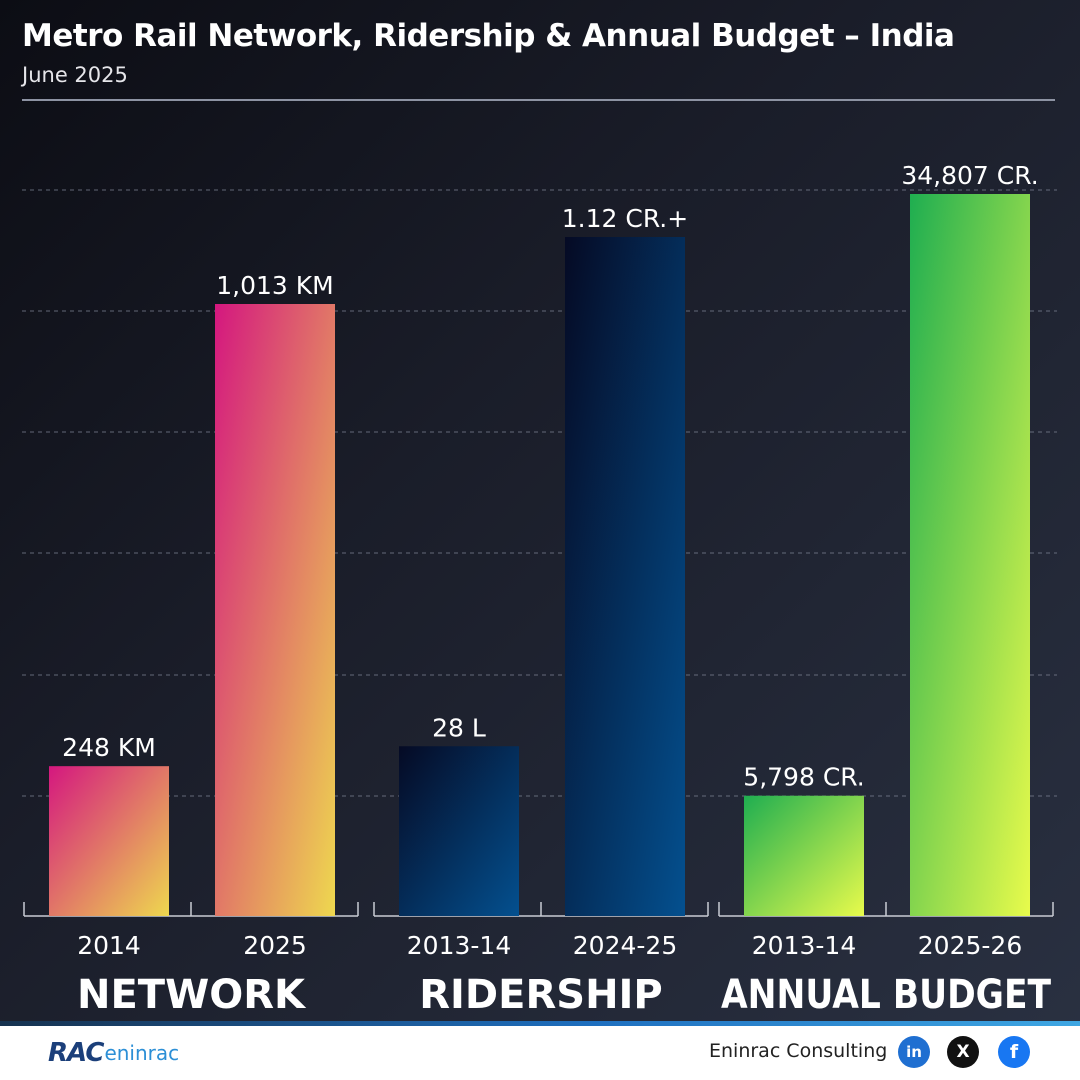  What do you see at coordinates (459, 727) in the screenshot?
I see `data-label: 28 L` at bounding box center [459, 727].